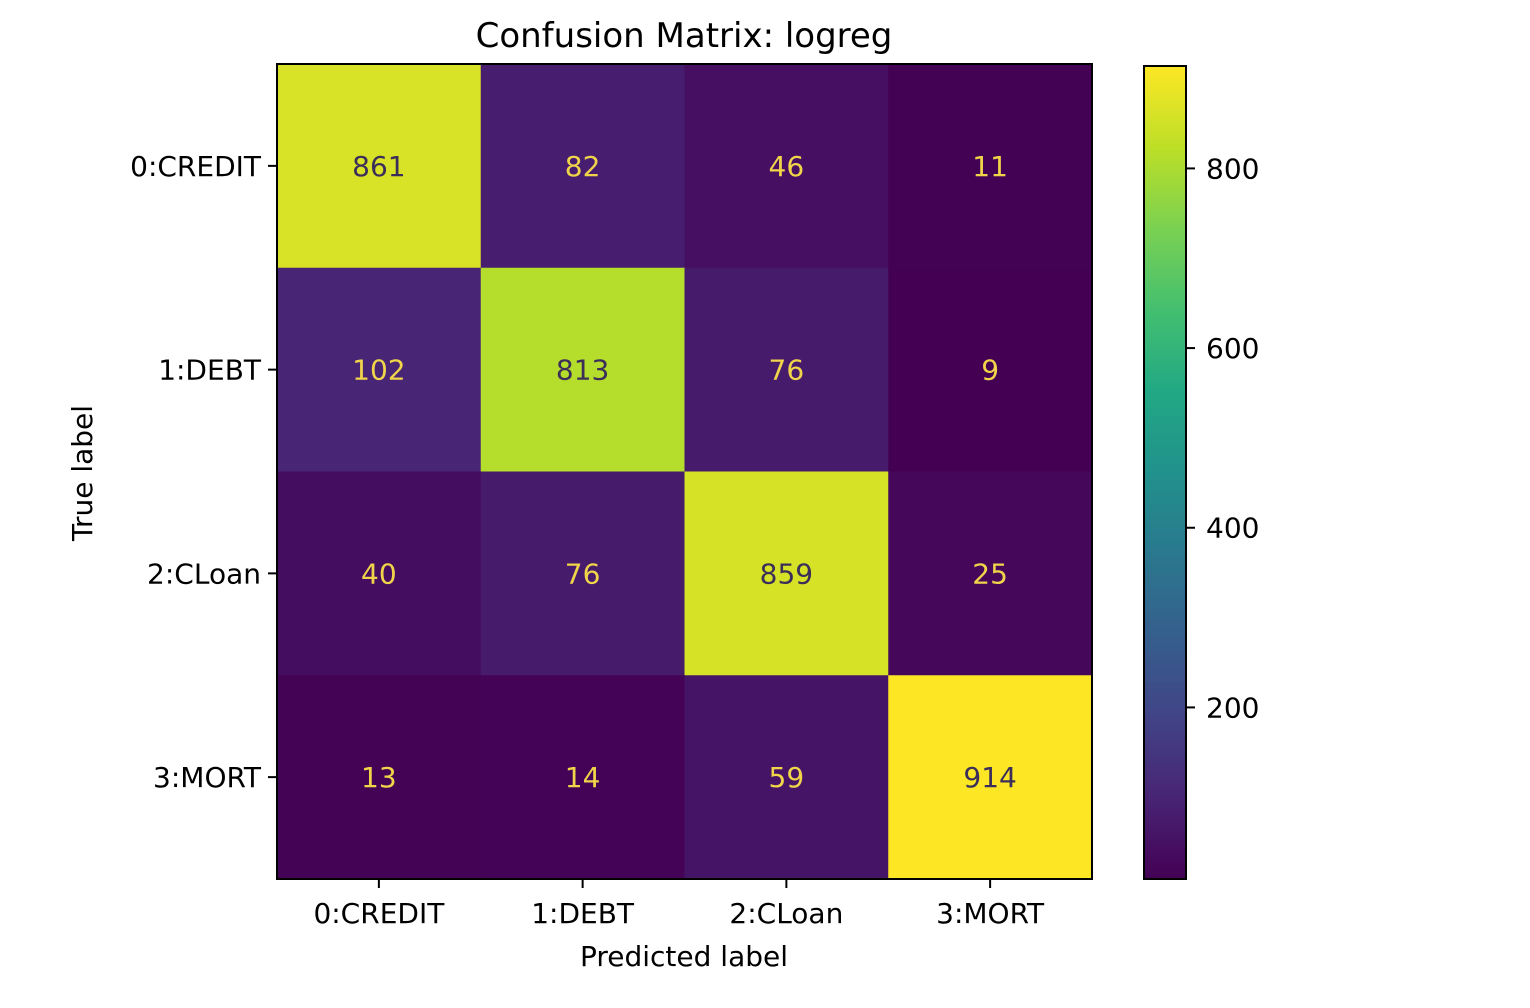 The height and width of the screenshot is (1008, 1530). What do you see at coordinates (684, 36) in the screenshot?
I see `chart-title: Confusion Matrix: logreg` at bounding box center [684, 36].